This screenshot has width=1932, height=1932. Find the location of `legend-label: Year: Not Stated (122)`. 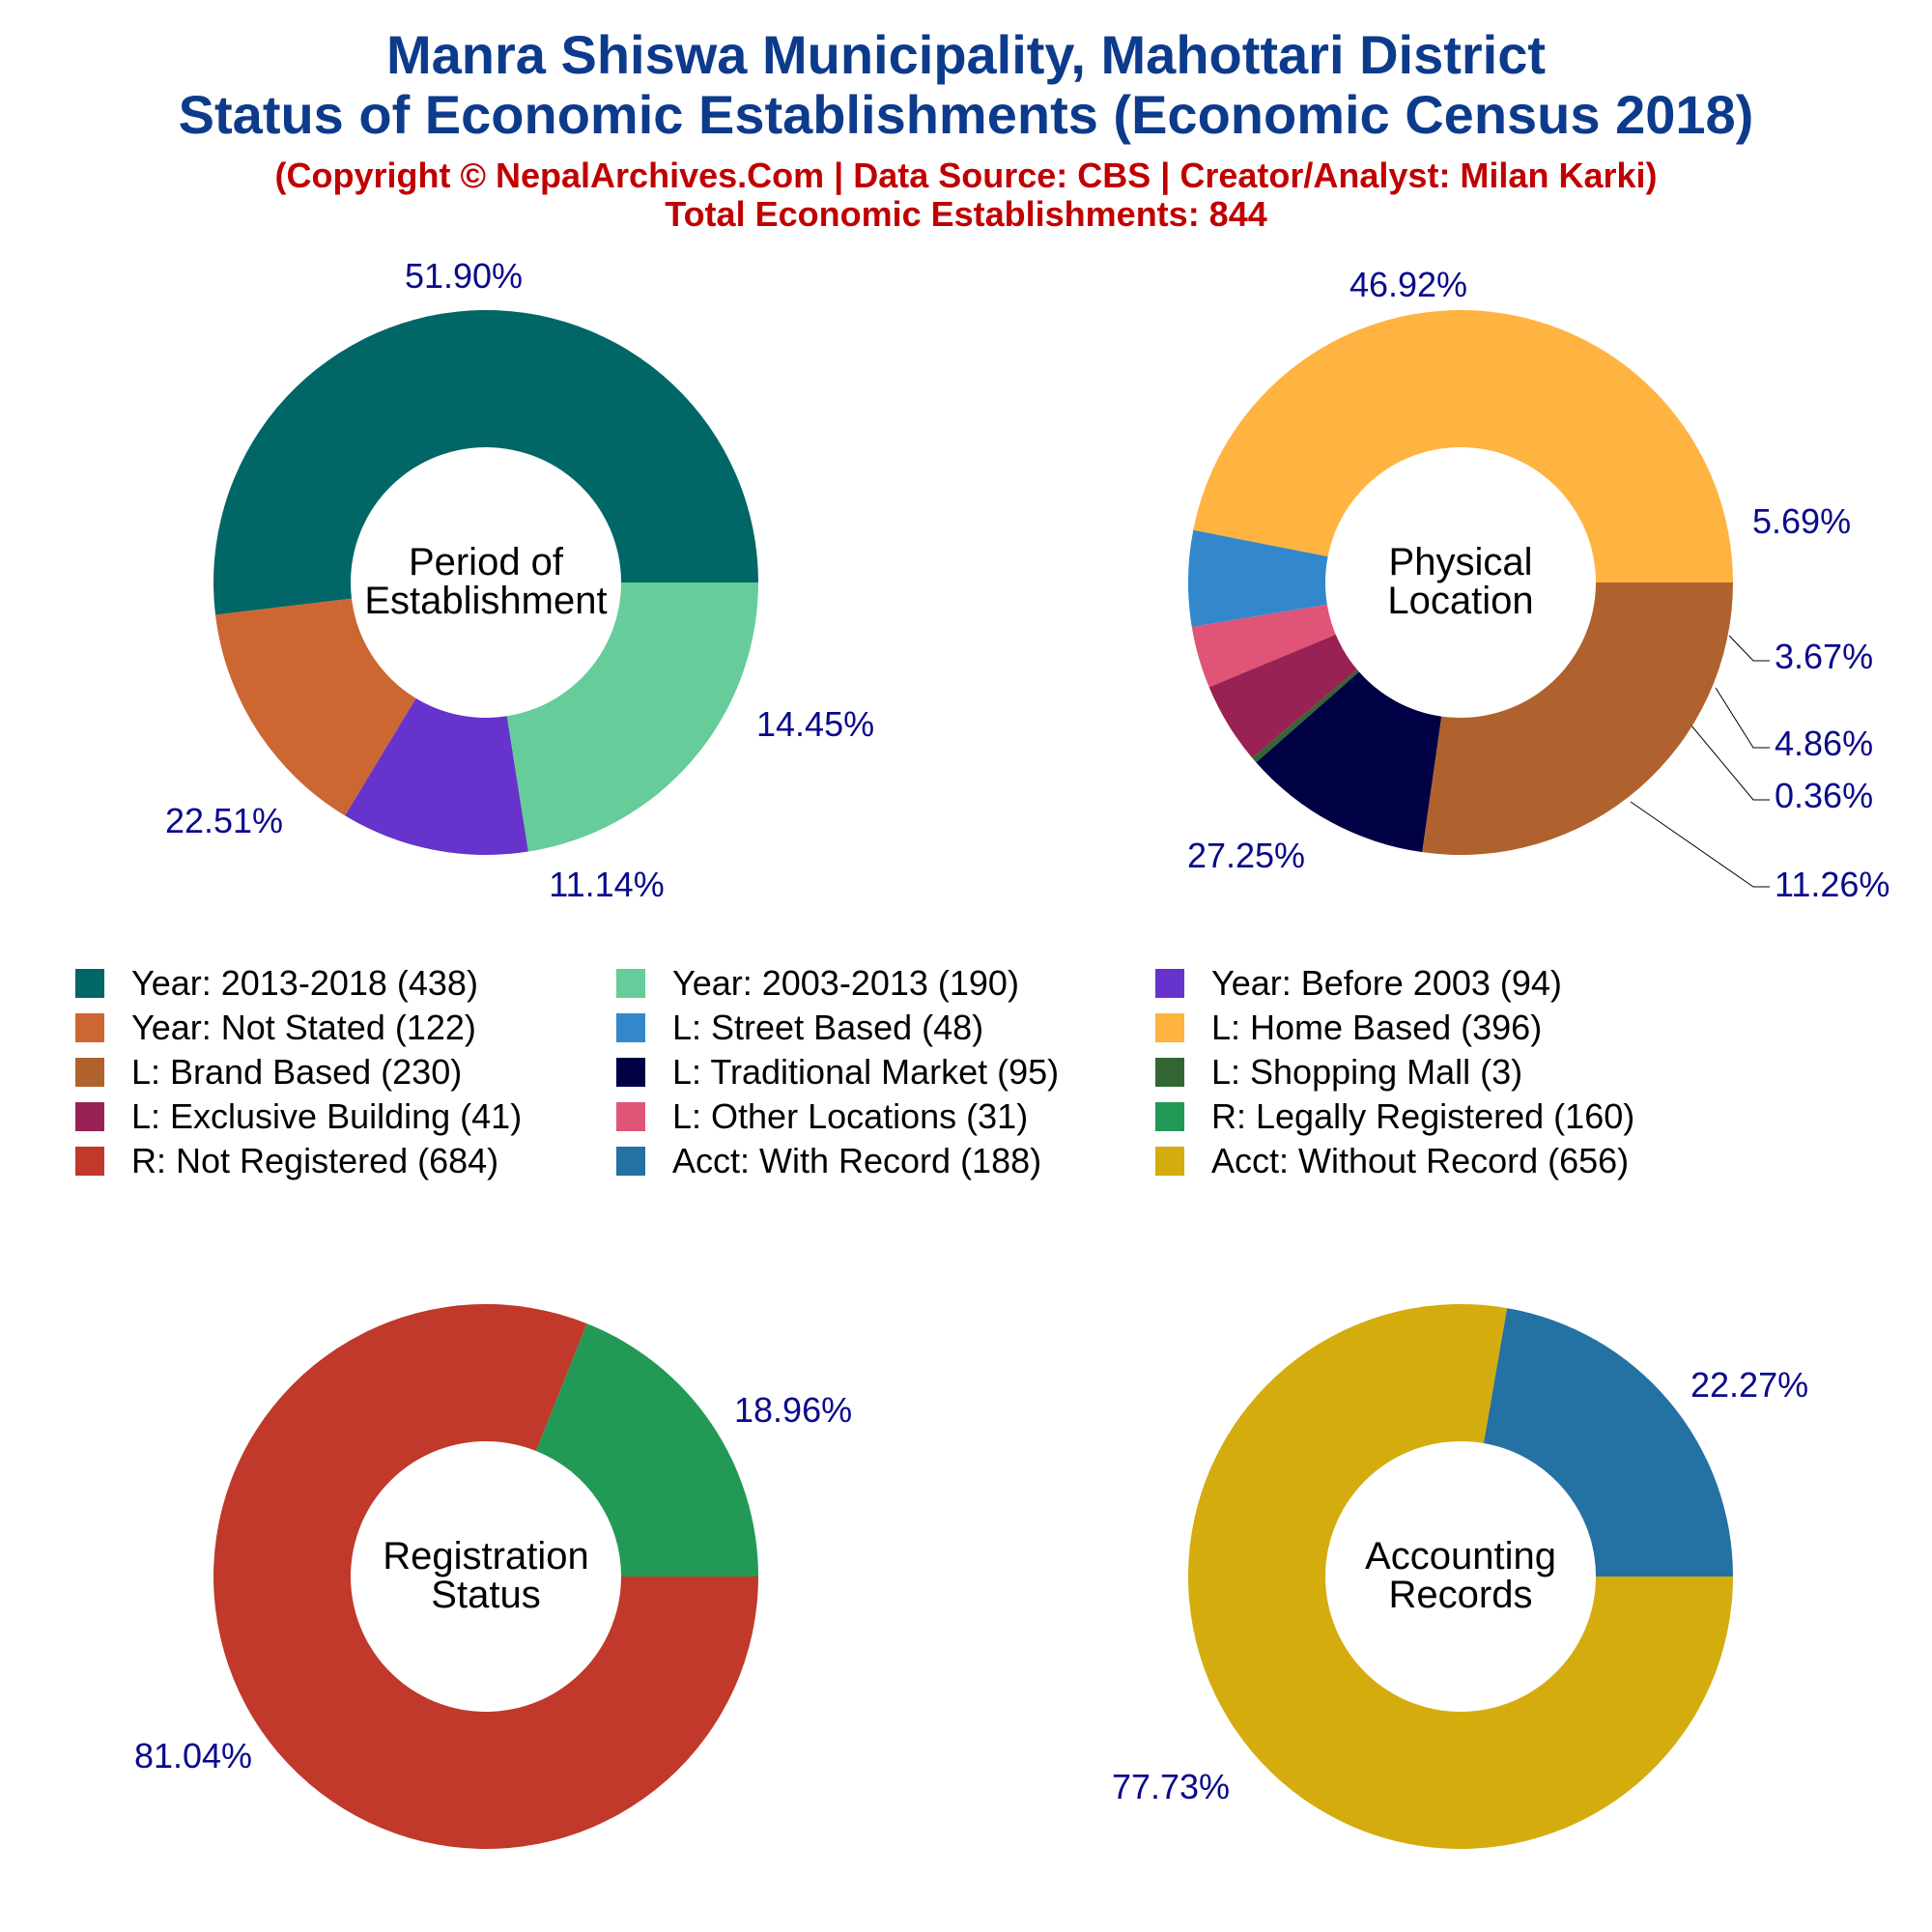

legend-label: Year: Not Stated (122) is located at coordinates (303, 1027).